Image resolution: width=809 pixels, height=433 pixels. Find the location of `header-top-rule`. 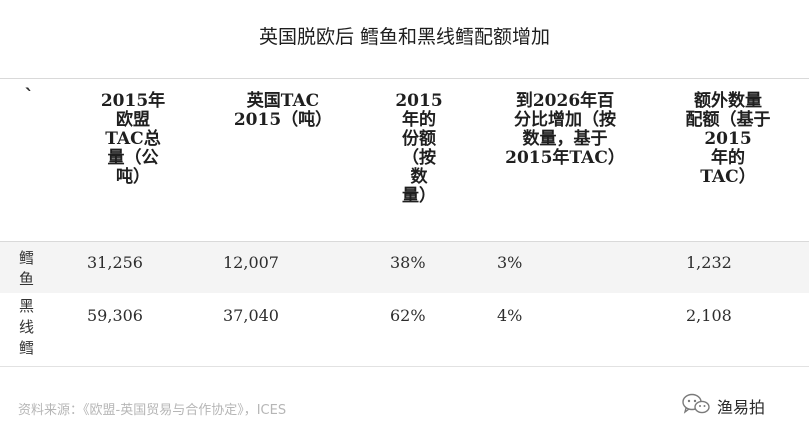

header-top-rule is located at coordinates (404, 78).